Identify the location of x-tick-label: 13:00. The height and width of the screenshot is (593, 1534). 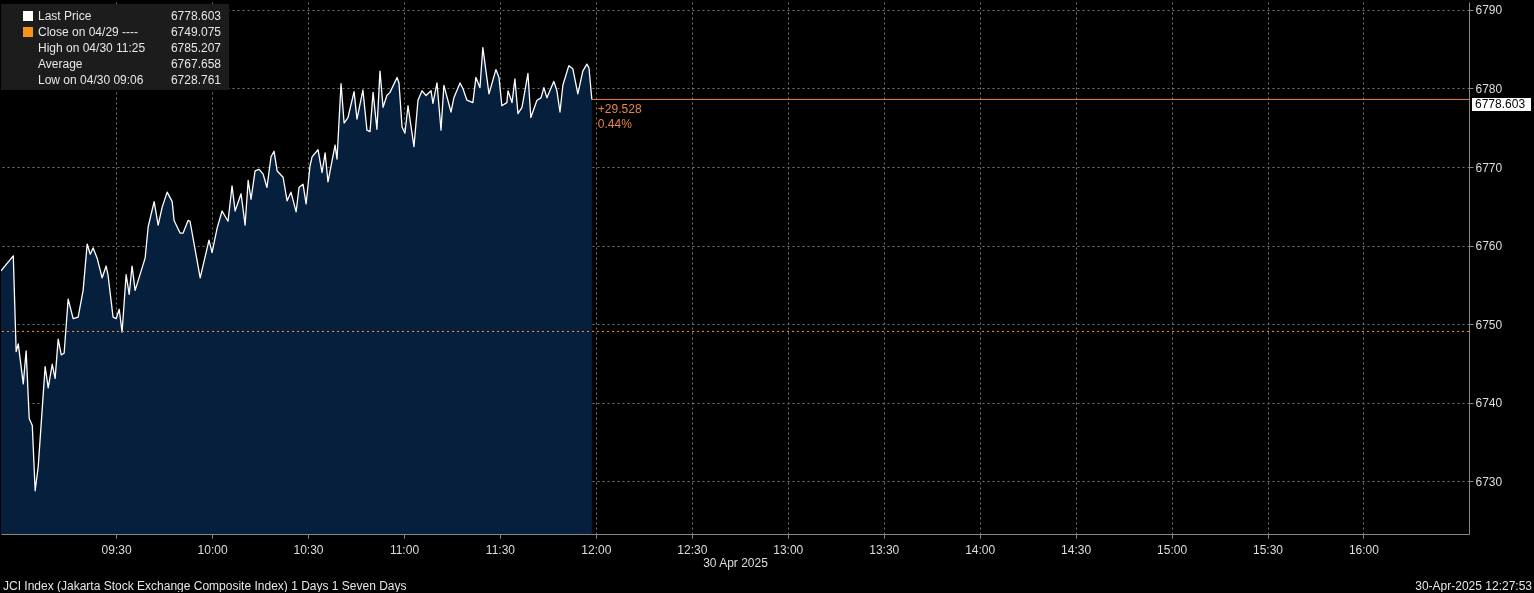
(788, 549).